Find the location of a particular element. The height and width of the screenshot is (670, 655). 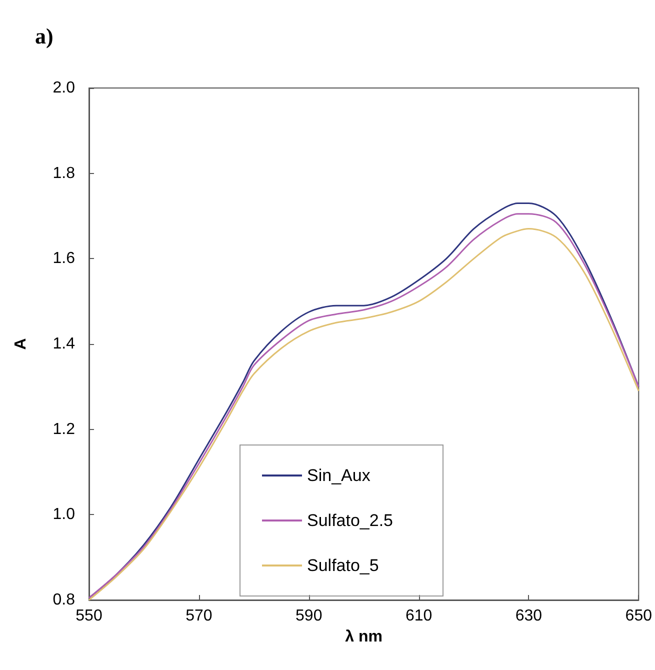

legend-label: Sulfato_2.5 is located at coordinates (350, 520).